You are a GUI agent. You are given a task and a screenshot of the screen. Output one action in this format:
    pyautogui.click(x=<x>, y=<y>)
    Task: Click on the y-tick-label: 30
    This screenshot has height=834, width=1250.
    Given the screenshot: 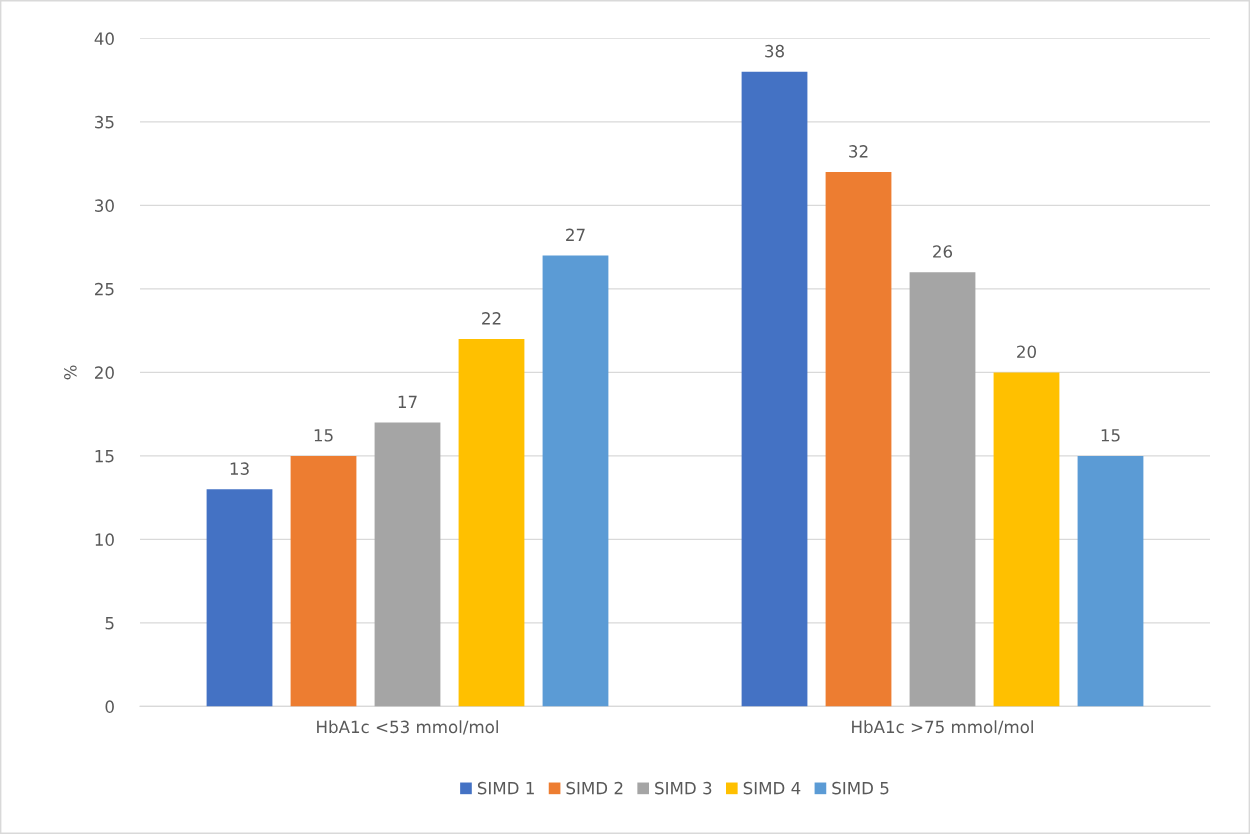 What is the action you would take?
    pyautogui.click(x=104, y=205)
    